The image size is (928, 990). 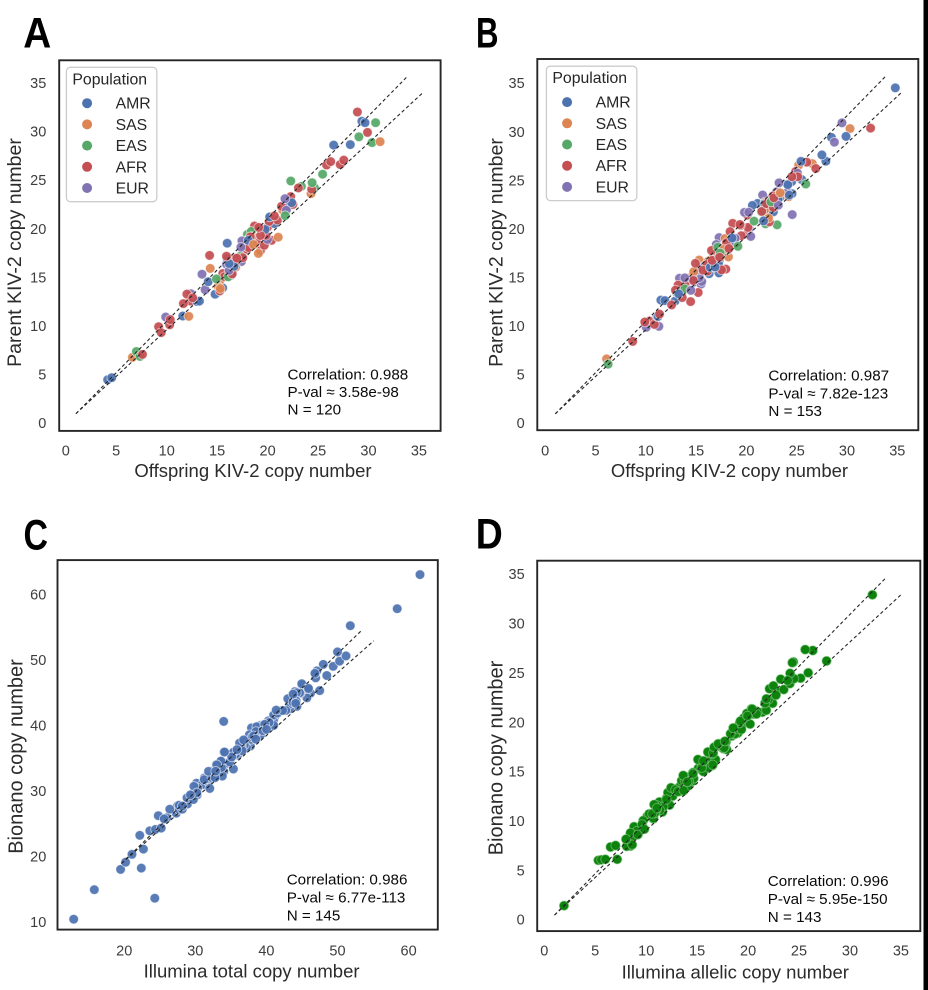 What do you see at coordinates (314, 915) in the screenshot?
I see `svg-text: N = 145` at bounding box center [314, 915].